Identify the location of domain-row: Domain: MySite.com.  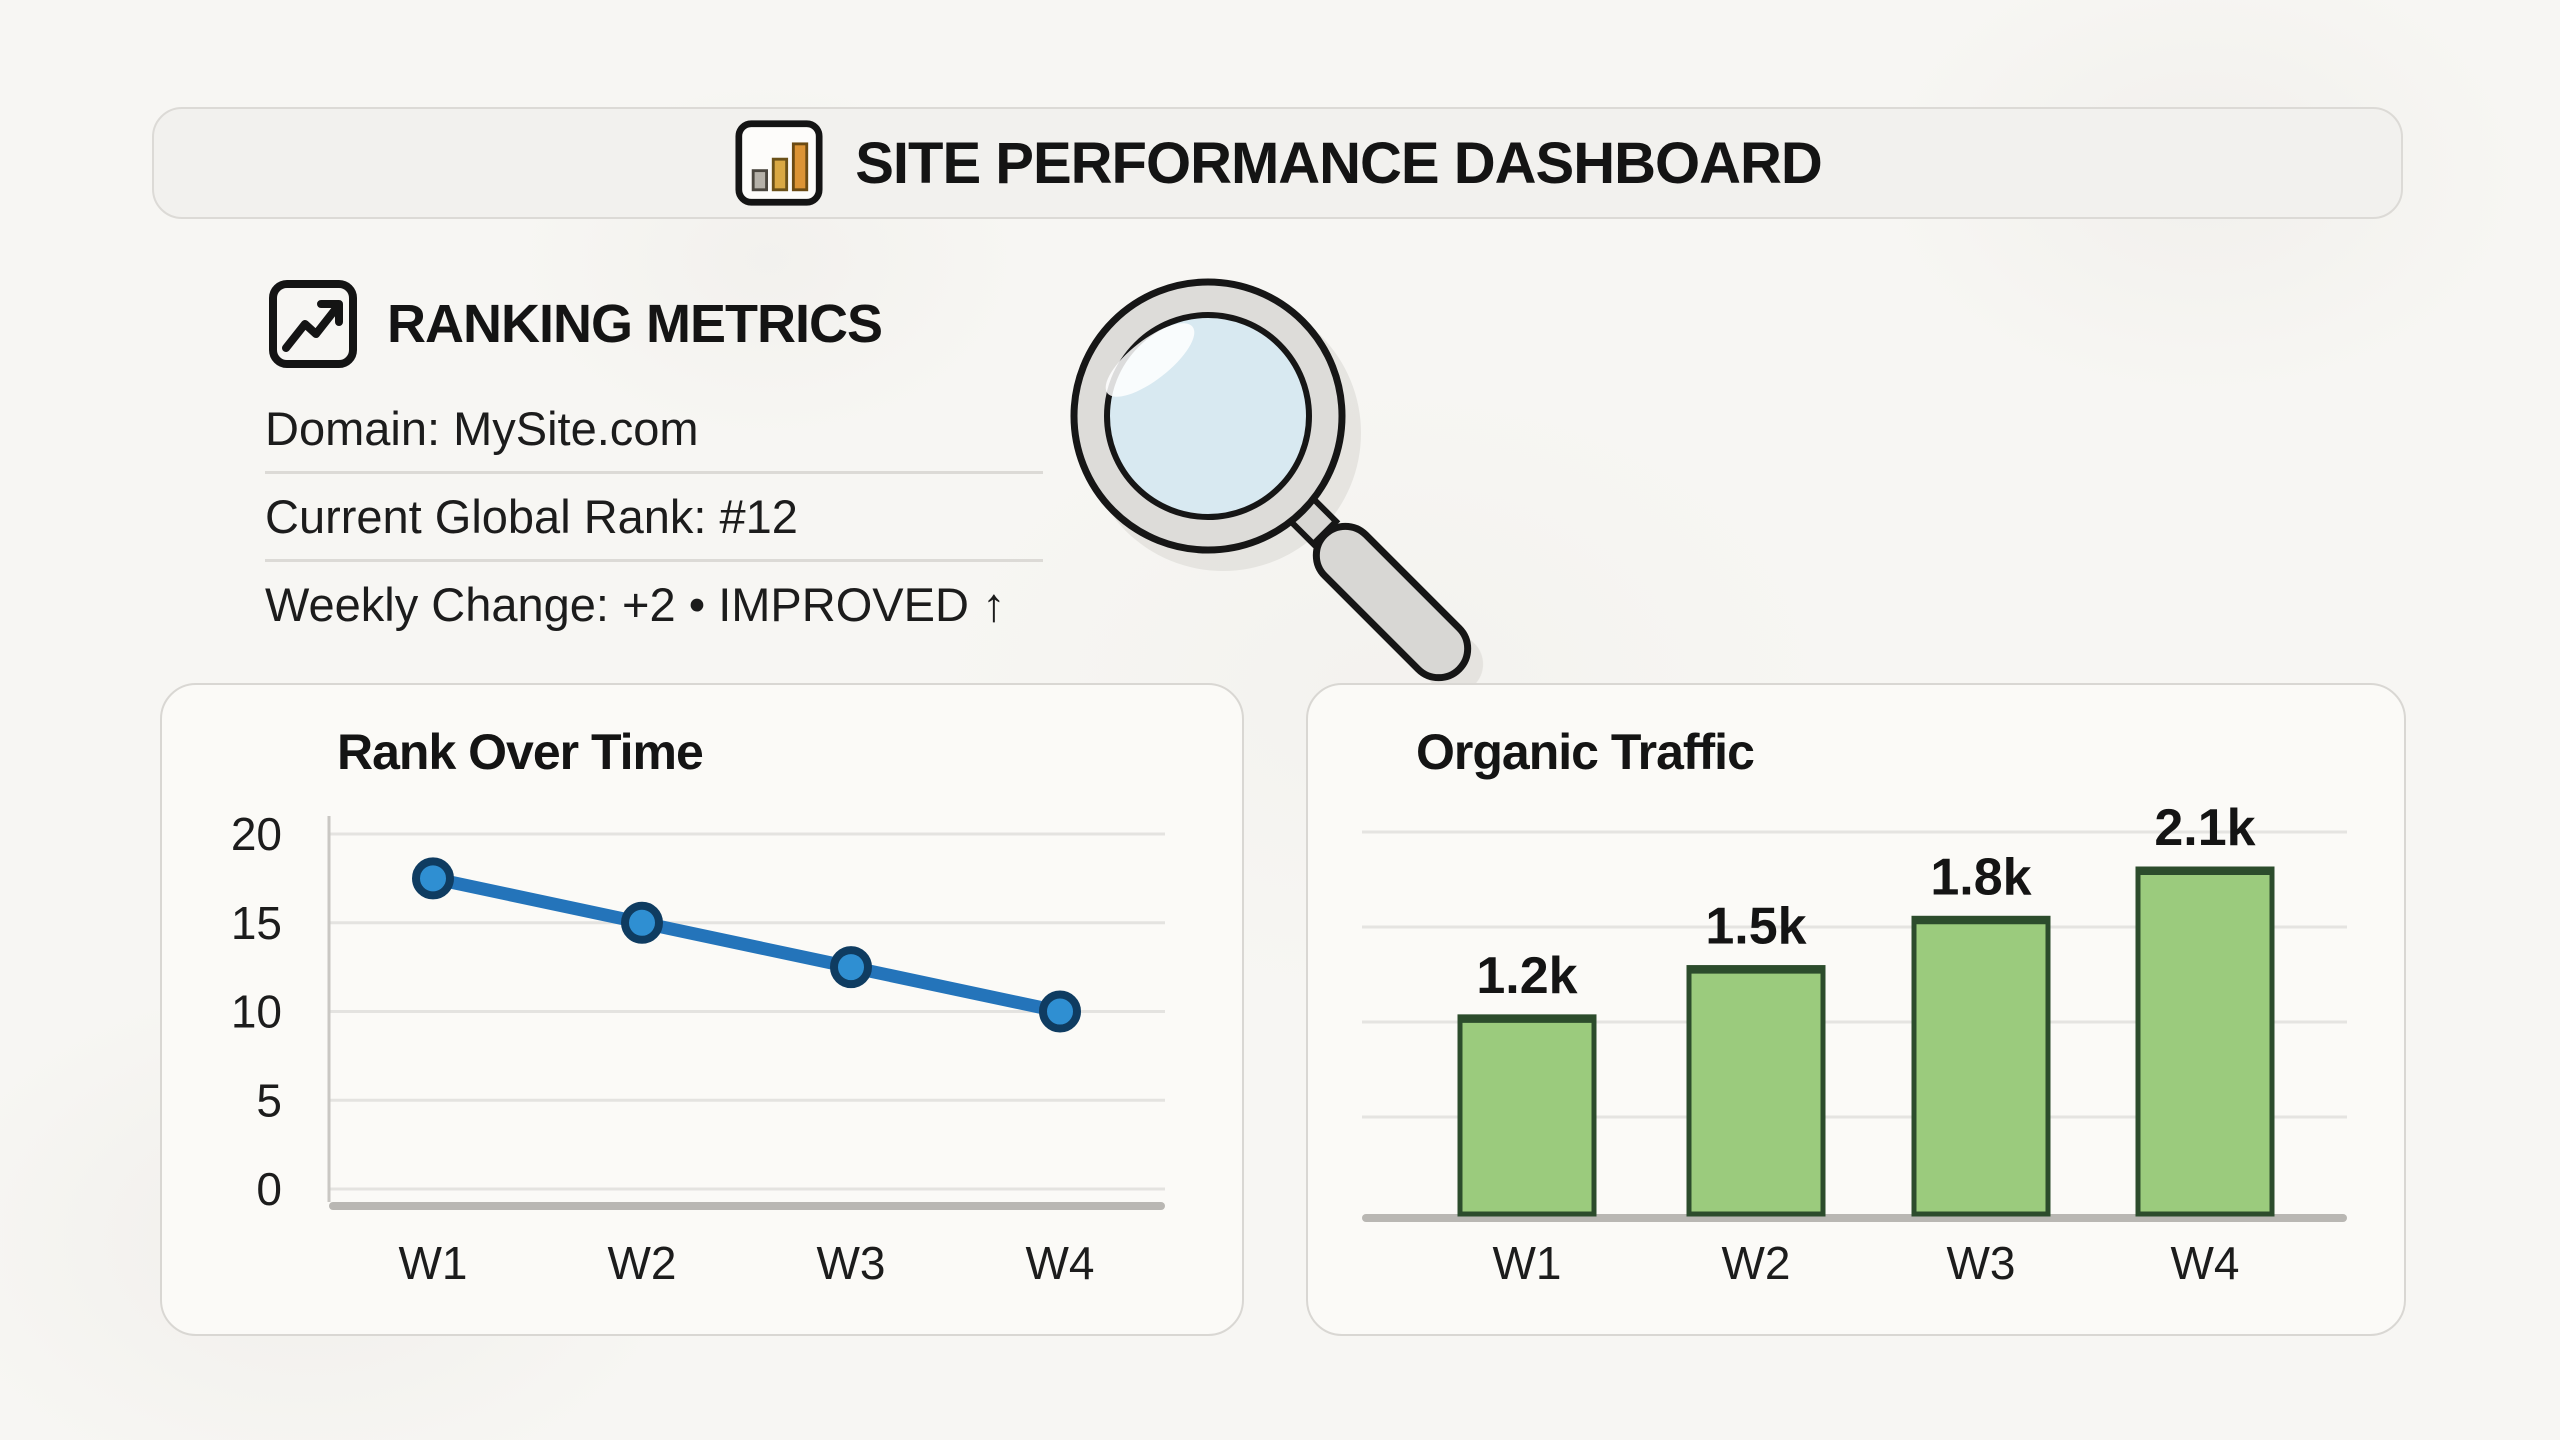
(654, 430).